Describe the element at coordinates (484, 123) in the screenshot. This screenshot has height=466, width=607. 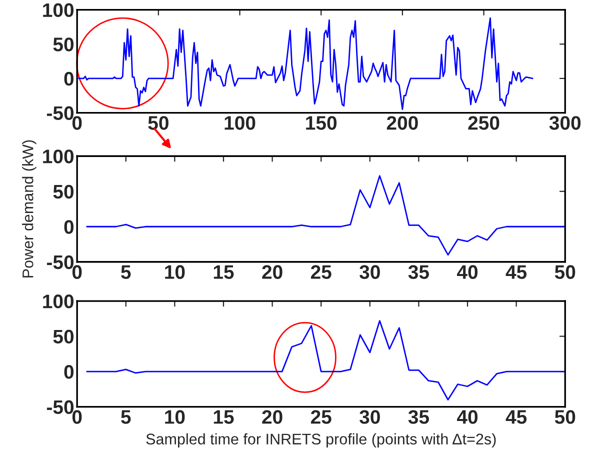
I see `x-tick-label: 250` at that location.